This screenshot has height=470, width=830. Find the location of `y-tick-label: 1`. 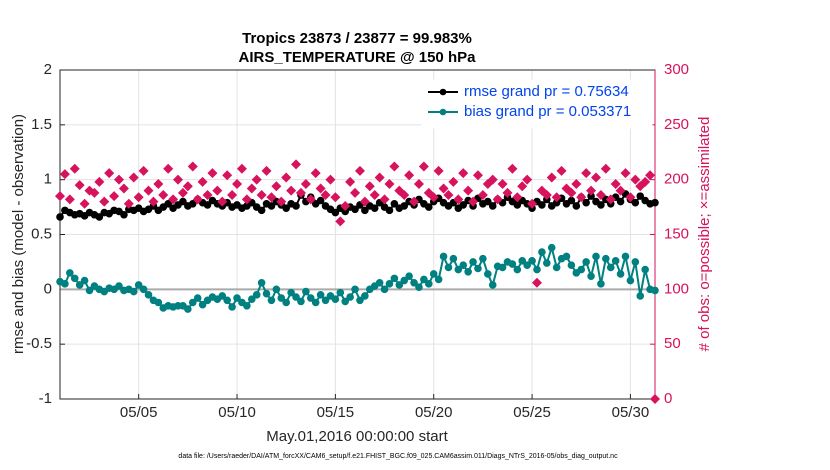

y-tick-label: 1 is located at coordinates (48, 179).